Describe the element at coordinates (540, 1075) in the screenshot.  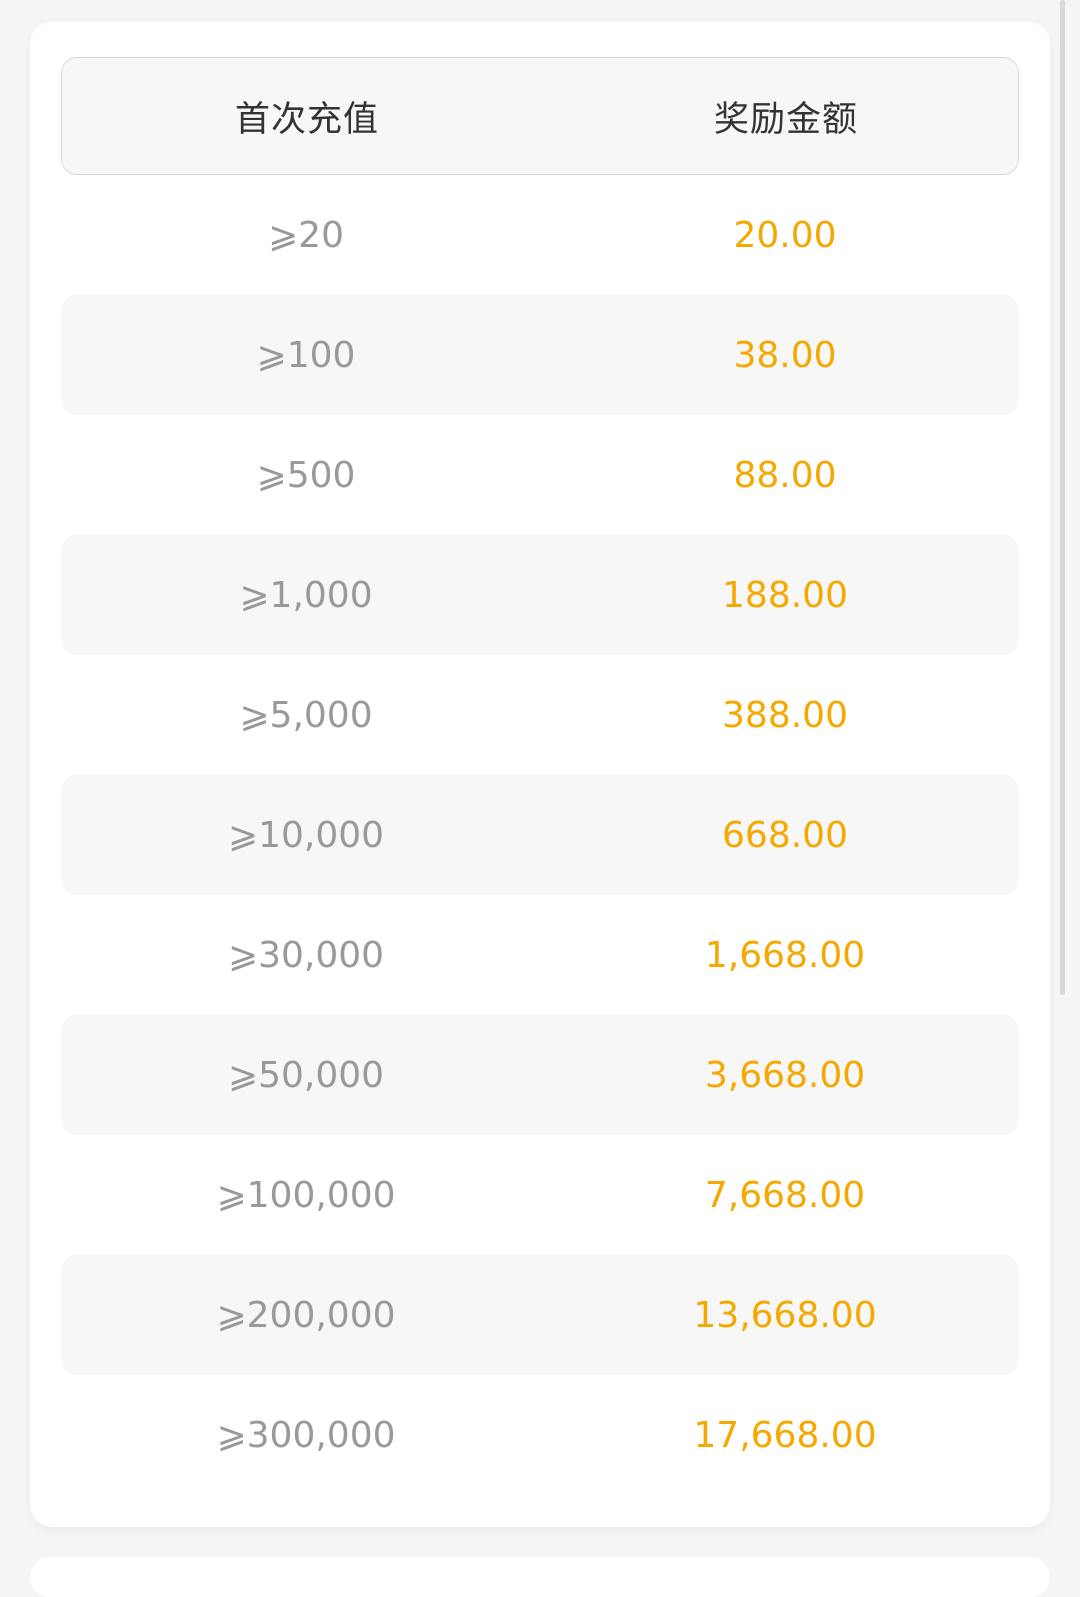
I see `table-row: ⩾50,000 3,668.00` at that location.